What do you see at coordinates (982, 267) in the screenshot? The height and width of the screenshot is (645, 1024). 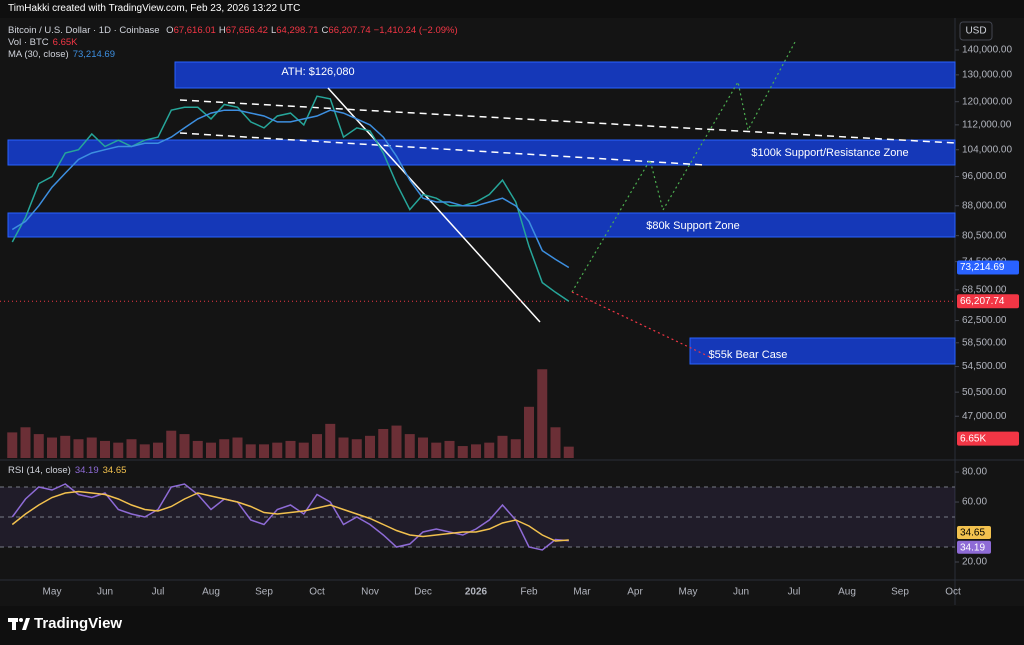 I see `price-badge: 73,214.69` at bounding box center [982, 267].